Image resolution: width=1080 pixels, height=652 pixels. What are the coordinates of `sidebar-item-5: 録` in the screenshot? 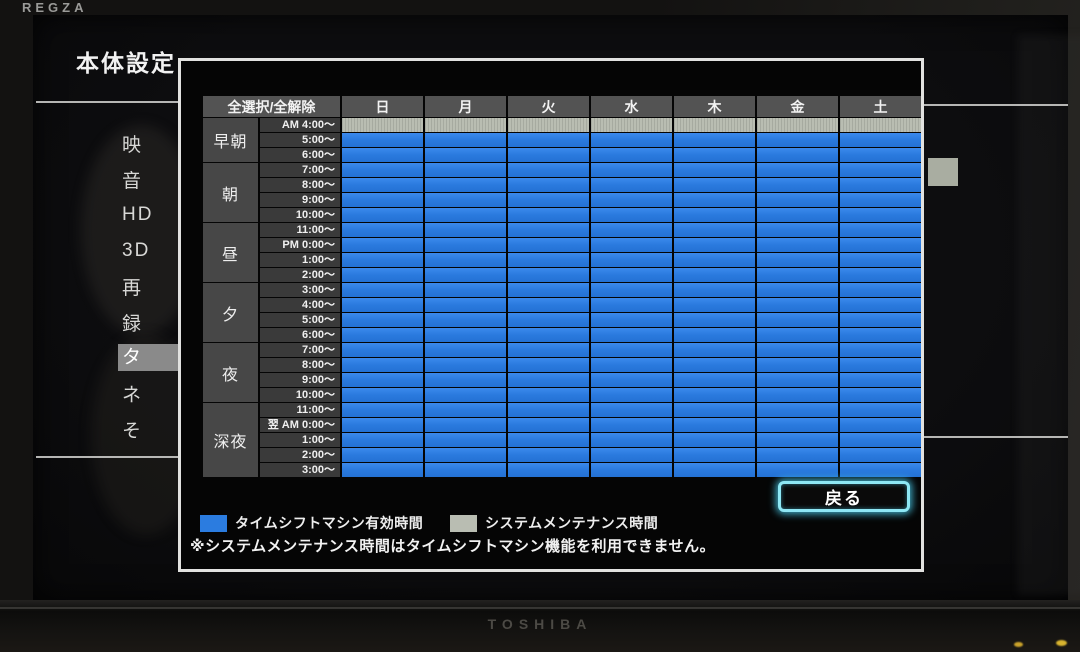 It's located at (133, 324).